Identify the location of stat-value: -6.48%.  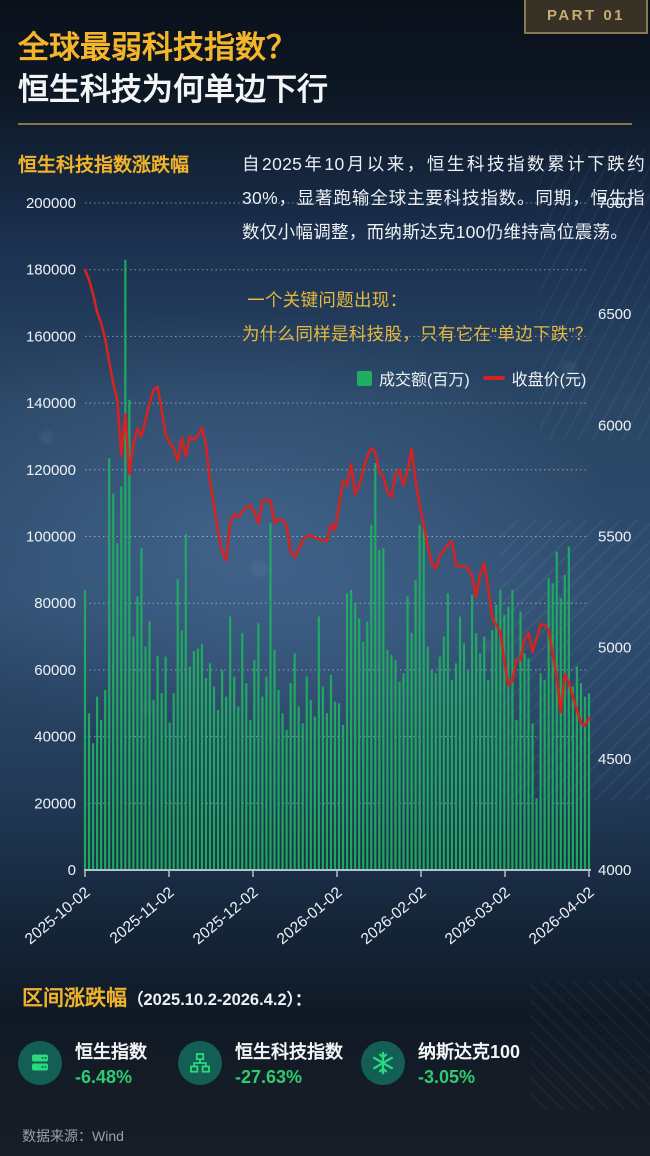
(104, 1077).